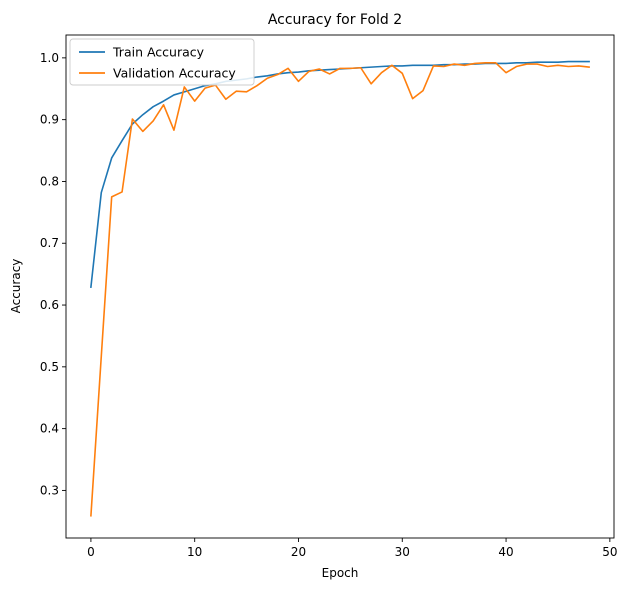 The height and width of the screenshot is (590, 624). Describe the element at coordinates (194, 552) in the screenshot. I see `x-tick-label: 10` at that location.